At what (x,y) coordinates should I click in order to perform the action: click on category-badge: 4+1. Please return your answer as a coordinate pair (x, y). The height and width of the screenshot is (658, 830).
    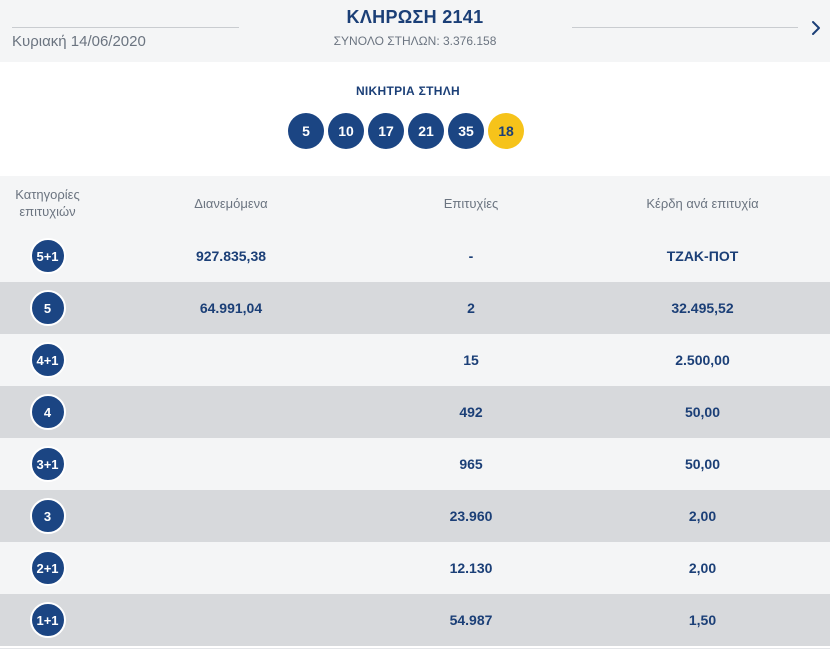
    Looking at the image, I should click on (47, 360).